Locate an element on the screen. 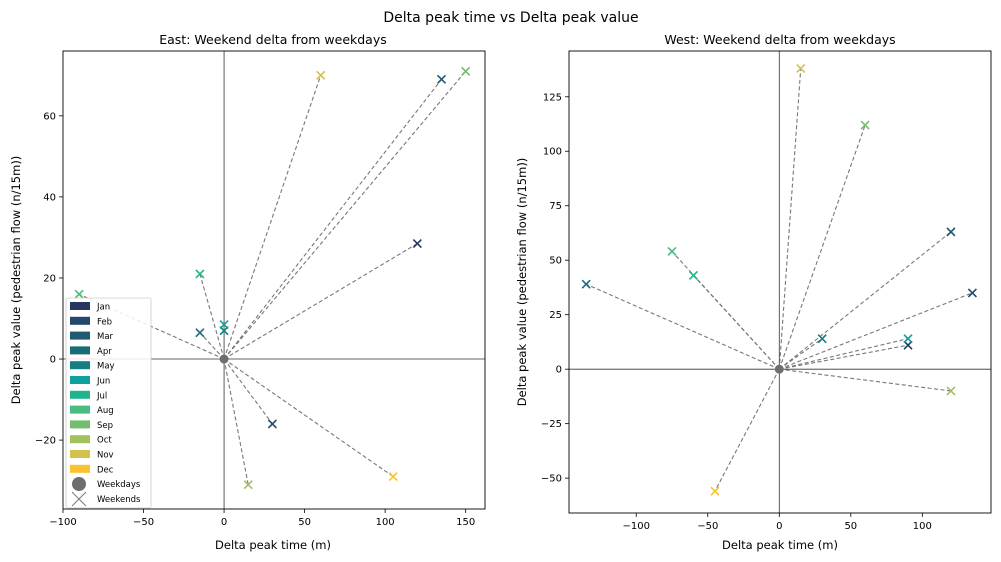 The image size is (1001, 562). west-title: West: Weekend delta from weekdays is located at coordinates (779, 39).